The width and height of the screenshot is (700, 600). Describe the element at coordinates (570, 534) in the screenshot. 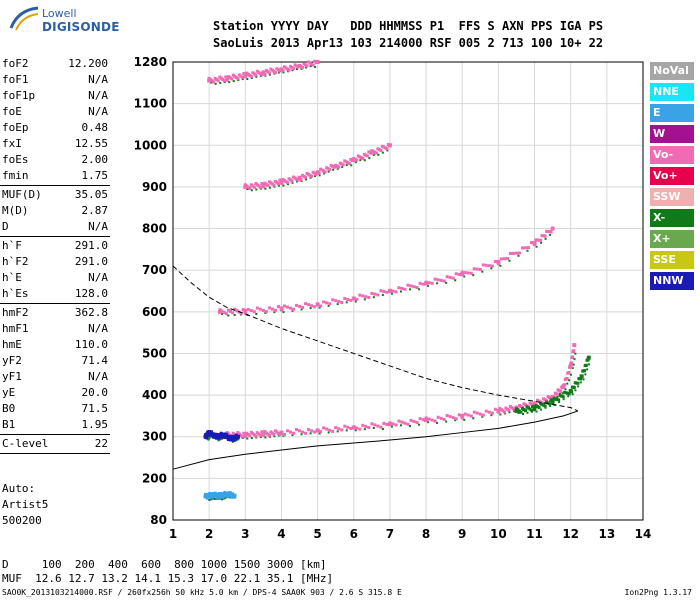

I see `x-tick-label: 12` at that location.